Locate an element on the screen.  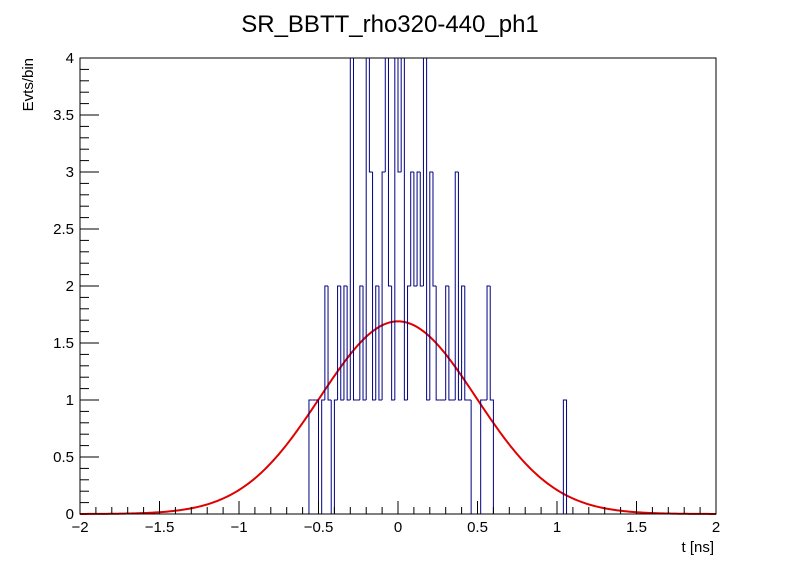
y-tick-label: 3.5 is located at coordinates (63, 115).